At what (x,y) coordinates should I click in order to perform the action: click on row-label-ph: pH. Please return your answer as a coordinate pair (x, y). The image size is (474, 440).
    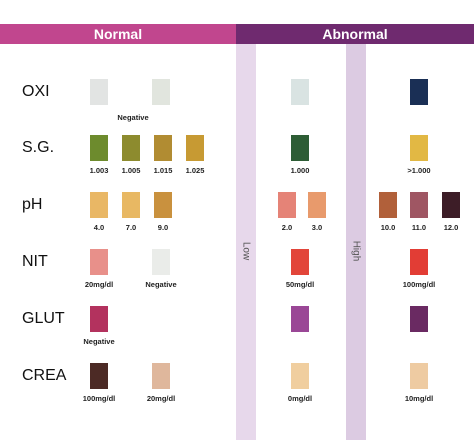
    Looking at the image, I should click on (32, 204).